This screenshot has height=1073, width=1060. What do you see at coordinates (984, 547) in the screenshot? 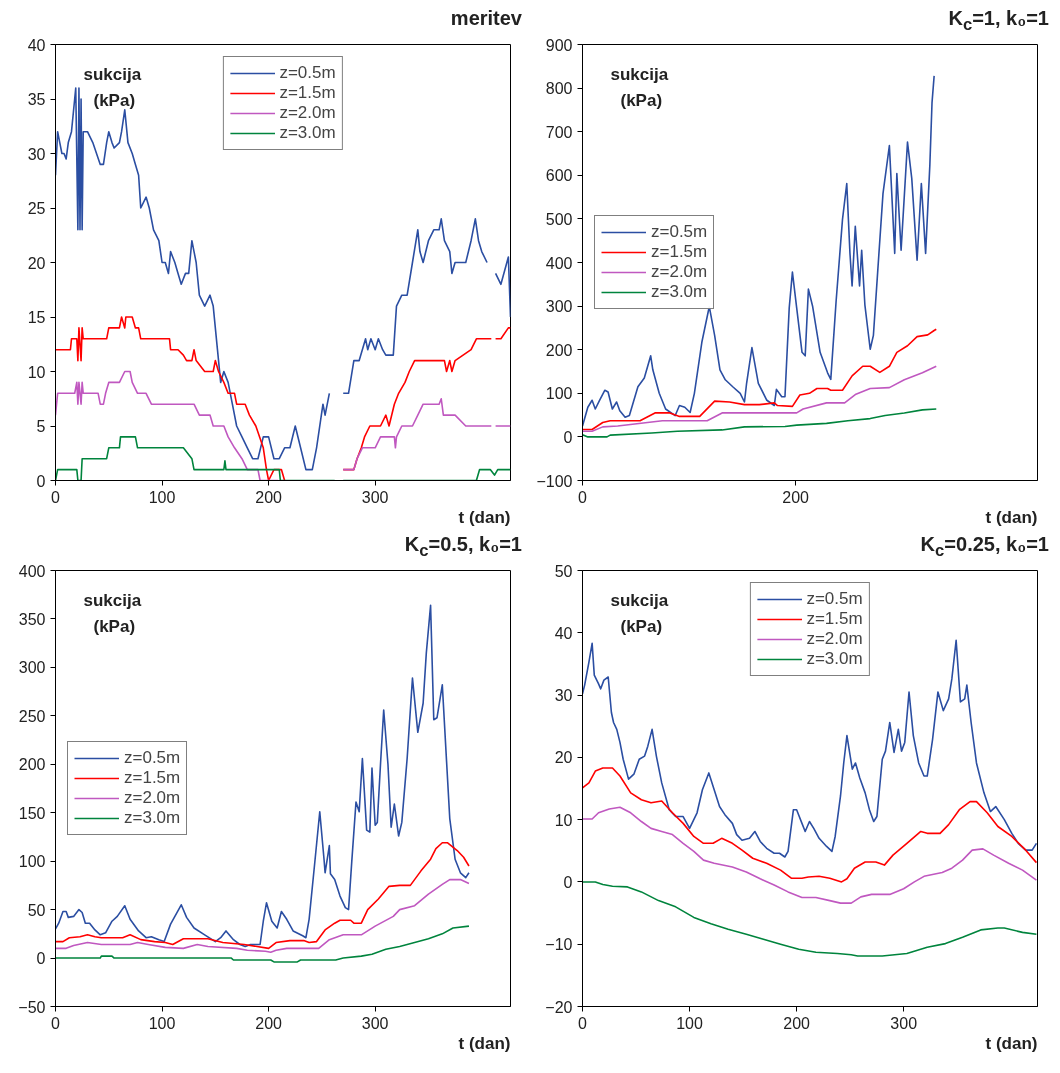
I see `chart-title: K$_{c}$=0.25, k₀=1` at bounding box center [984, 547].